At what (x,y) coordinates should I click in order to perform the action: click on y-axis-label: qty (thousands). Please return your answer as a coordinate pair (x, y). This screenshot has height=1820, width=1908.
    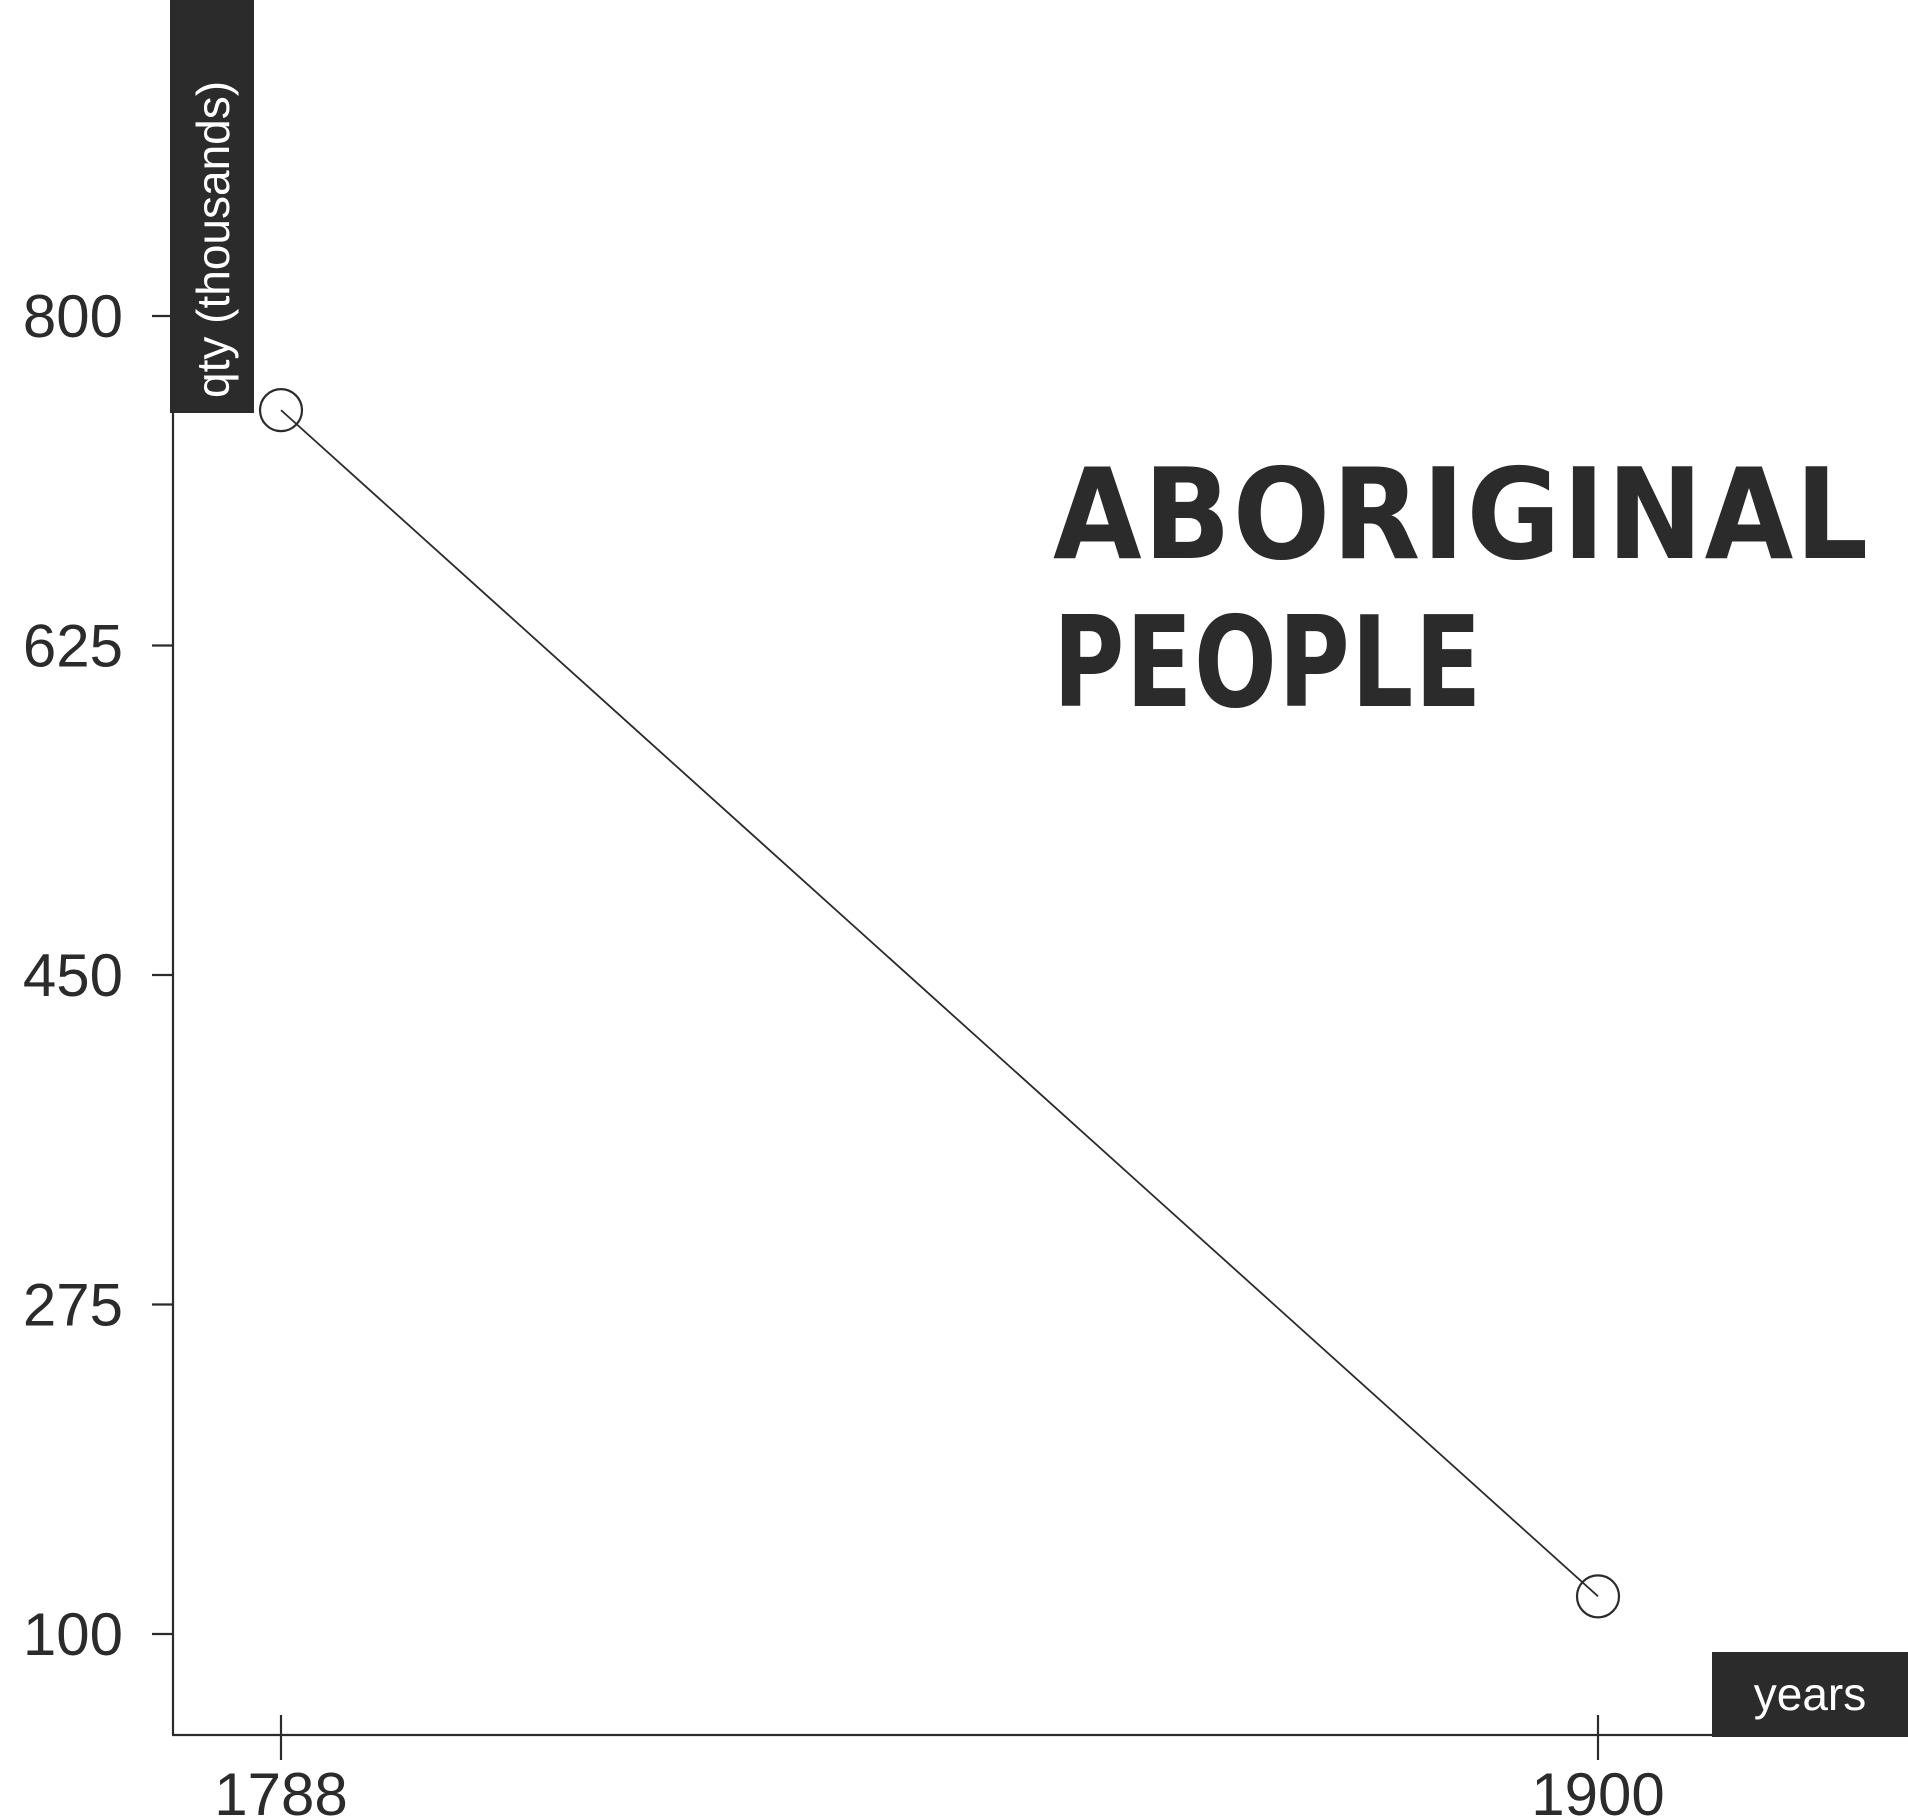
    Looking at the image, I should click on (212, 206).